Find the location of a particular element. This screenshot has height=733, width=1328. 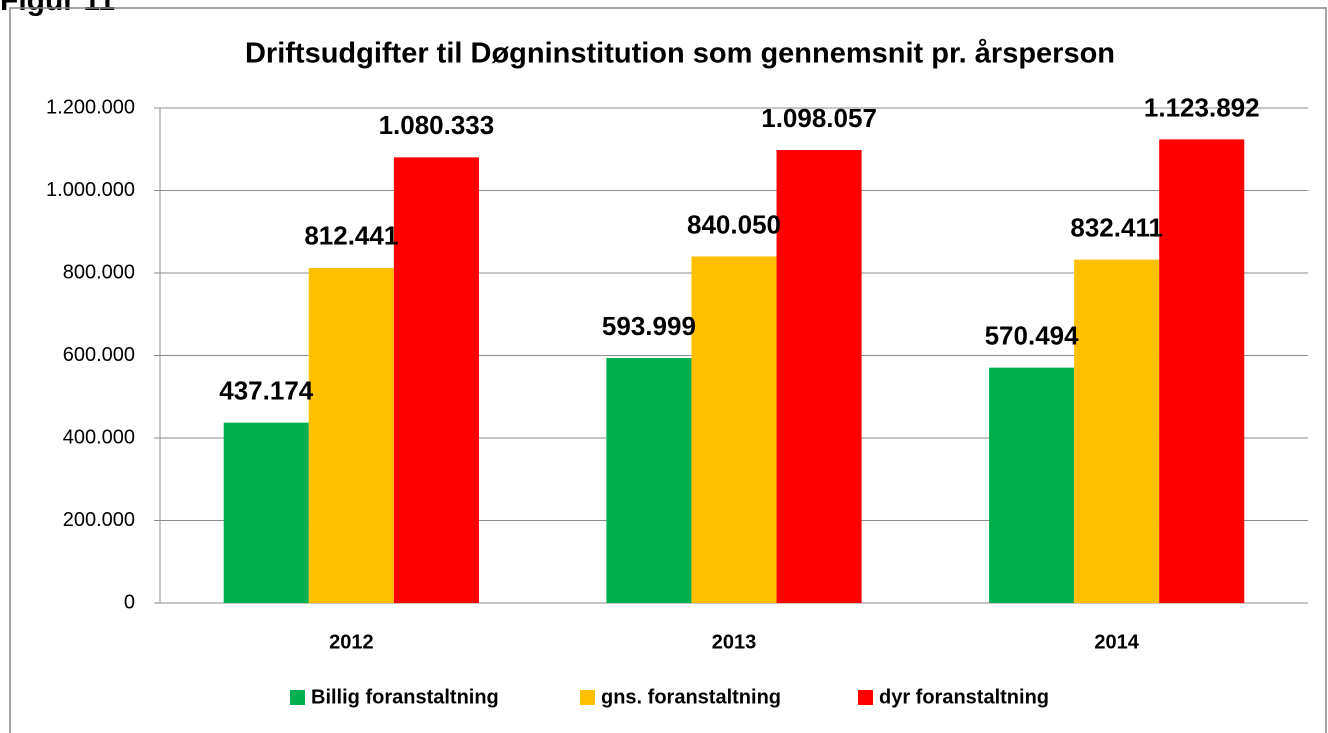

y-tick-label: 1.200.000 is located at coordinates (90, 107).